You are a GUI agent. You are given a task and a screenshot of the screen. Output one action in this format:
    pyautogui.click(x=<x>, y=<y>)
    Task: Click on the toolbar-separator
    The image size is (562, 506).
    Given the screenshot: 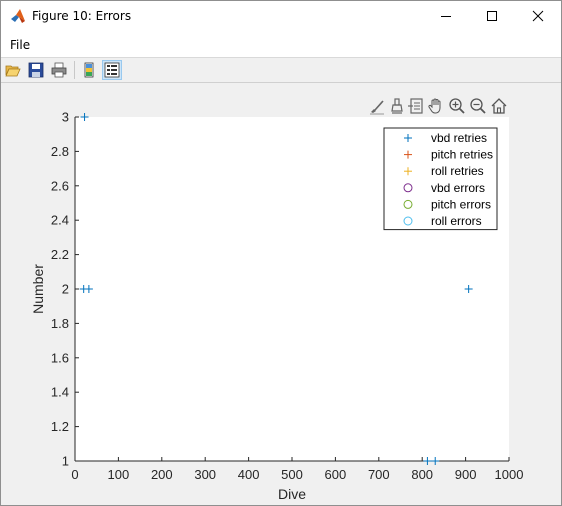 What is the action you would take?
    pyautogui.click(x=74, y=70)
    